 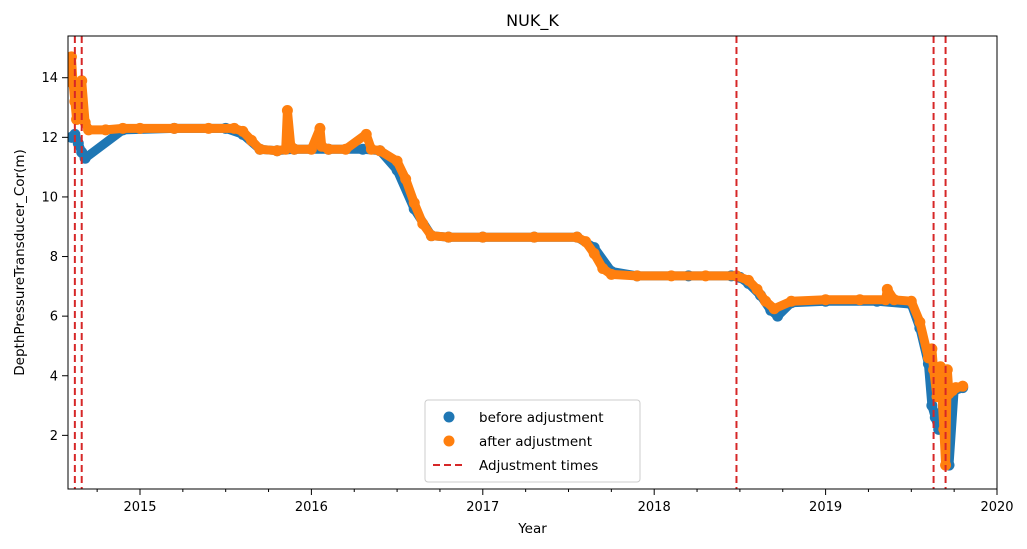 What do you see at coordinates (54, 436) in the screenshot?
I see `y-tick-label: 2` at bounding box center [54, 436].